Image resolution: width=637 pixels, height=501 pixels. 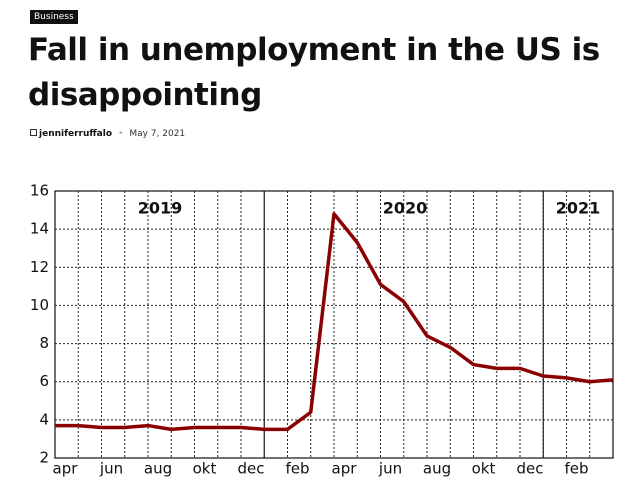 What do you see at coordinates (39, 229) in the screenshot?
I see `y-tick-label: 14` at bounding box center [39, 229].